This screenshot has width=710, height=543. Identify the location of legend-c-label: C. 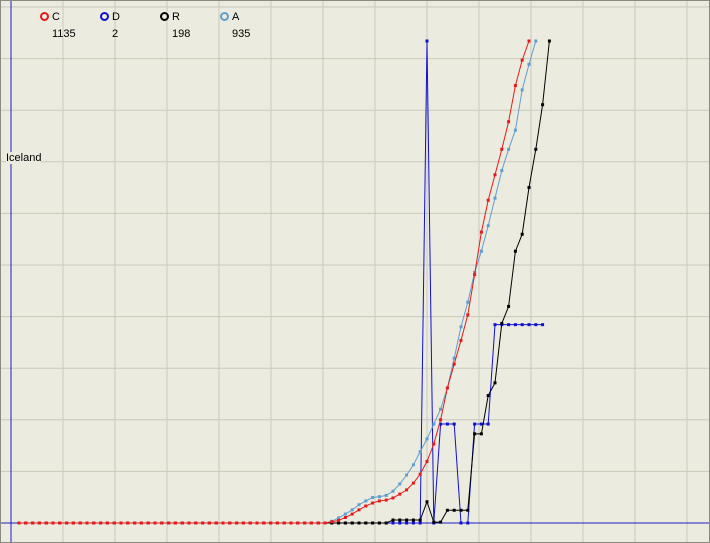
(56, 17).